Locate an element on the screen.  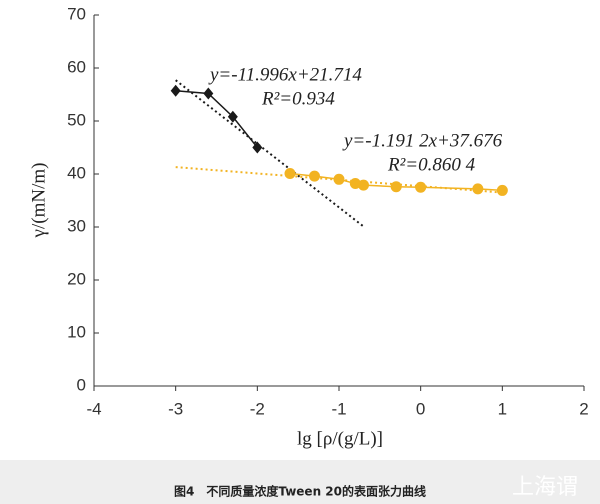
annotation: R²=0.934 is located at coordinates (298, 98).